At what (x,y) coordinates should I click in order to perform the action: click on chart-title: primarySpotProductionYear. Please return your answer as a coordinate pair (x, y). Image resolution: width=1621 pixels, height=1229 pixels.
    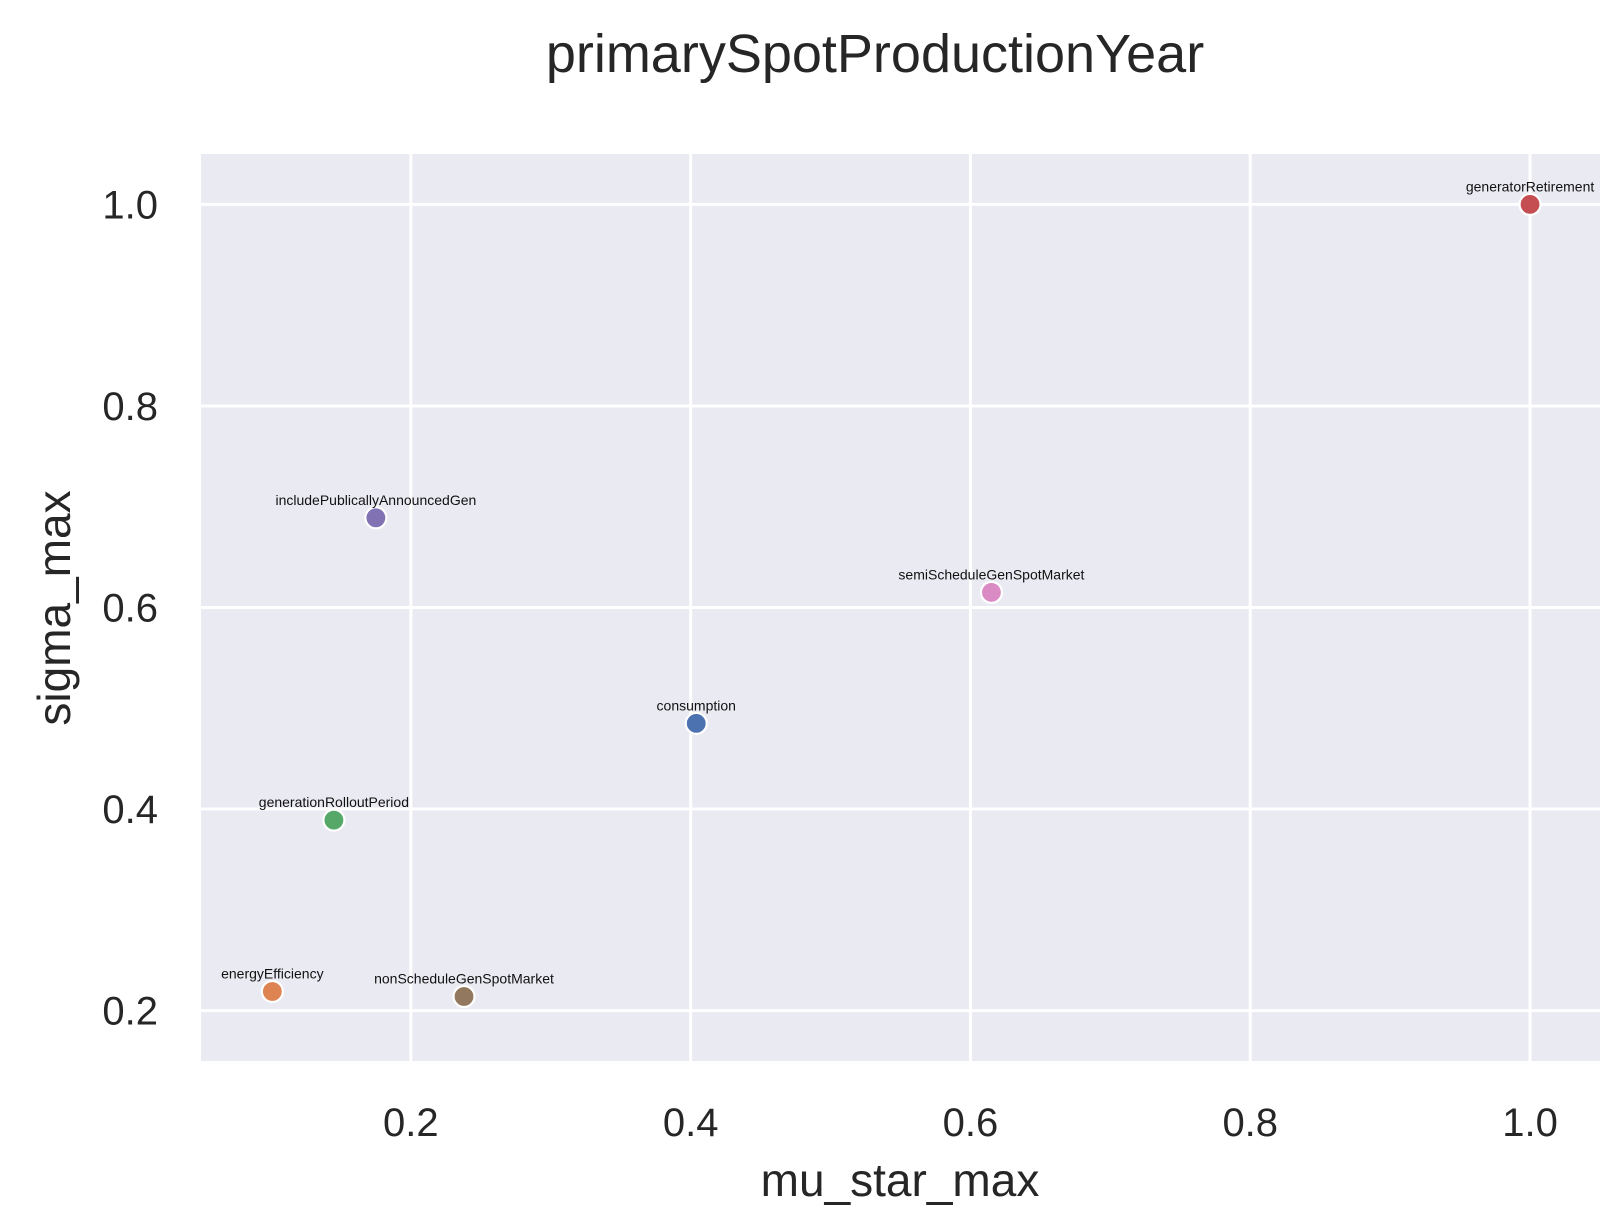
    Looking at the image, I should click on (875, 54).